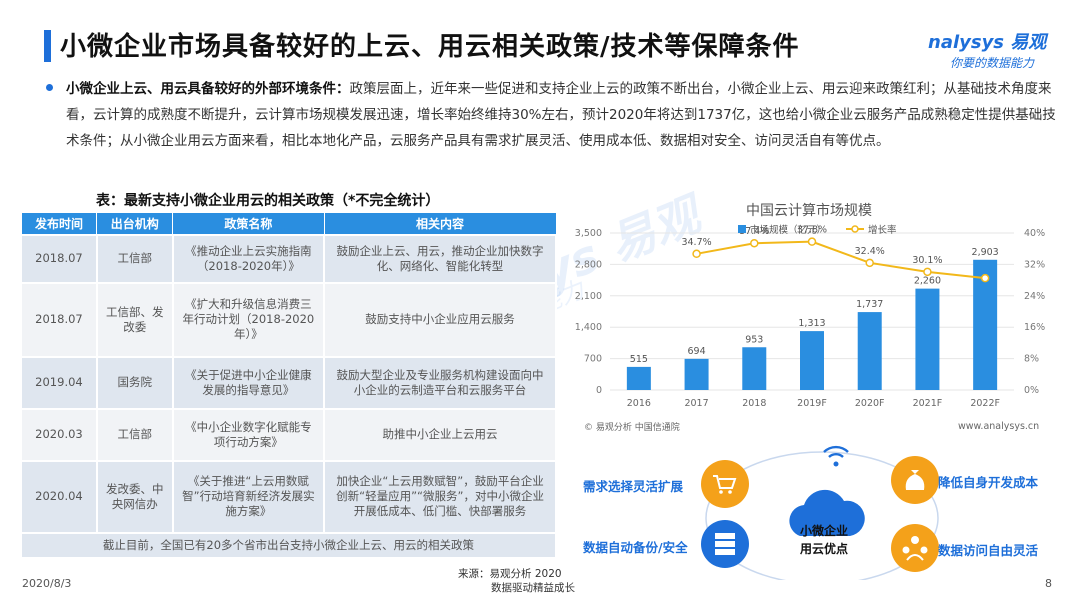 The width and height of the screenshot is (1080, 608). What do you see at coordinates (510, 574) in the screenshot?
I see `footer-source: 来源：易观分析 2020` at bounding box center [510, 574].